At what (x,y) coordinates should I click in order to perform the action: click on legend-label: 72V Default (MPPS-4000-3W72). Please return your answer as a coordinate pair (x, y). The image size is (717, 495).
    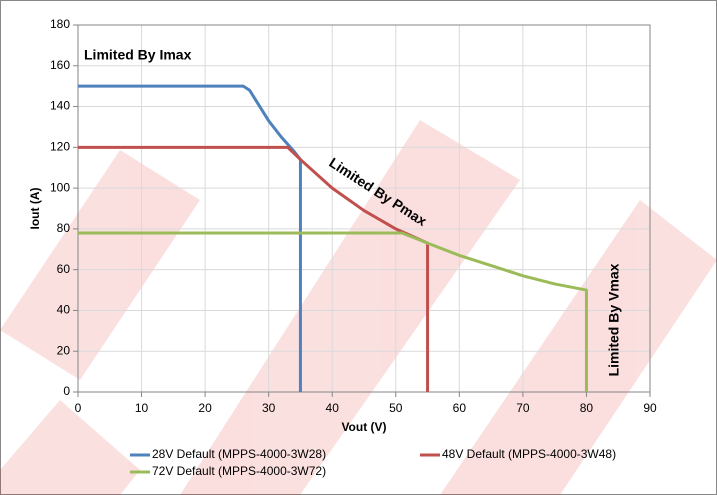
    Looking at the image, I should click on (239, 471).